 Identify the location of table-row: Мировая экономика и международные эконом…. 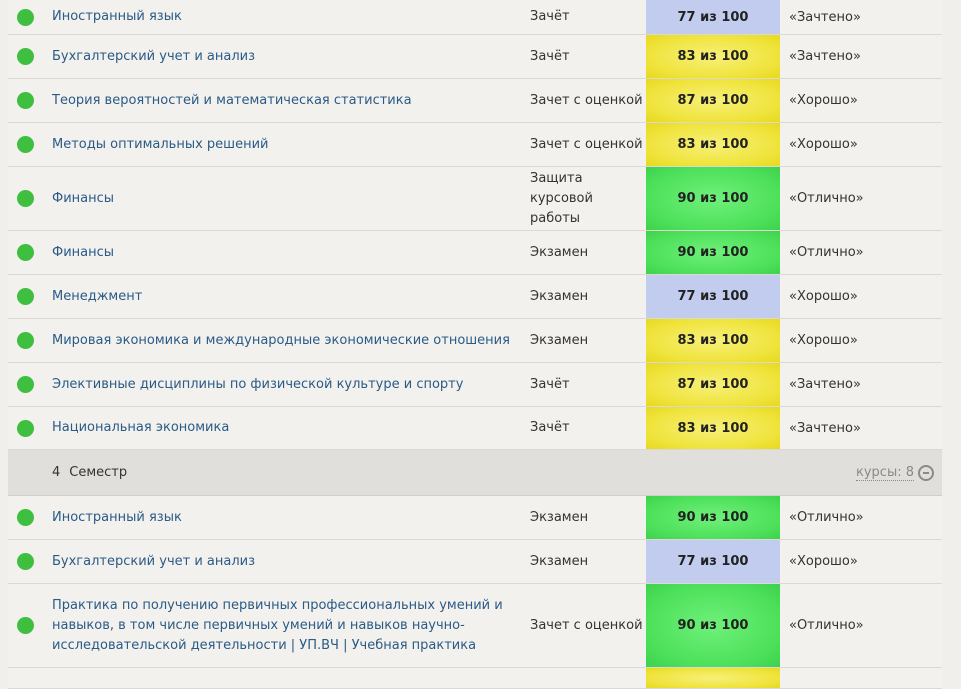
(475, 341).